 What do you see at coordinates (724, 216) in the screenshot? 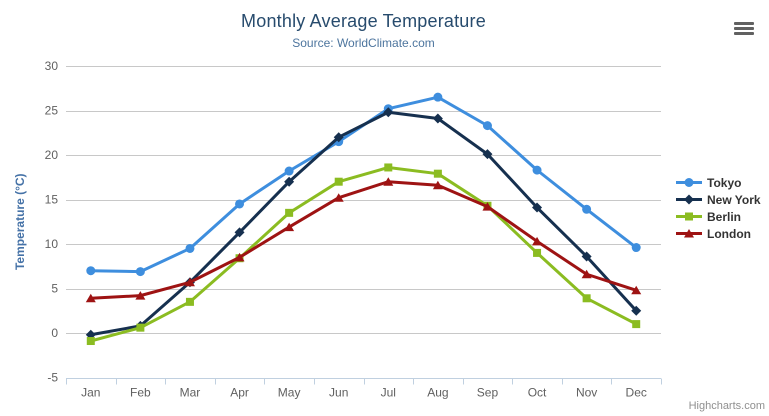
I see `legend-label: Berlin` at bounding box center [724, 216].